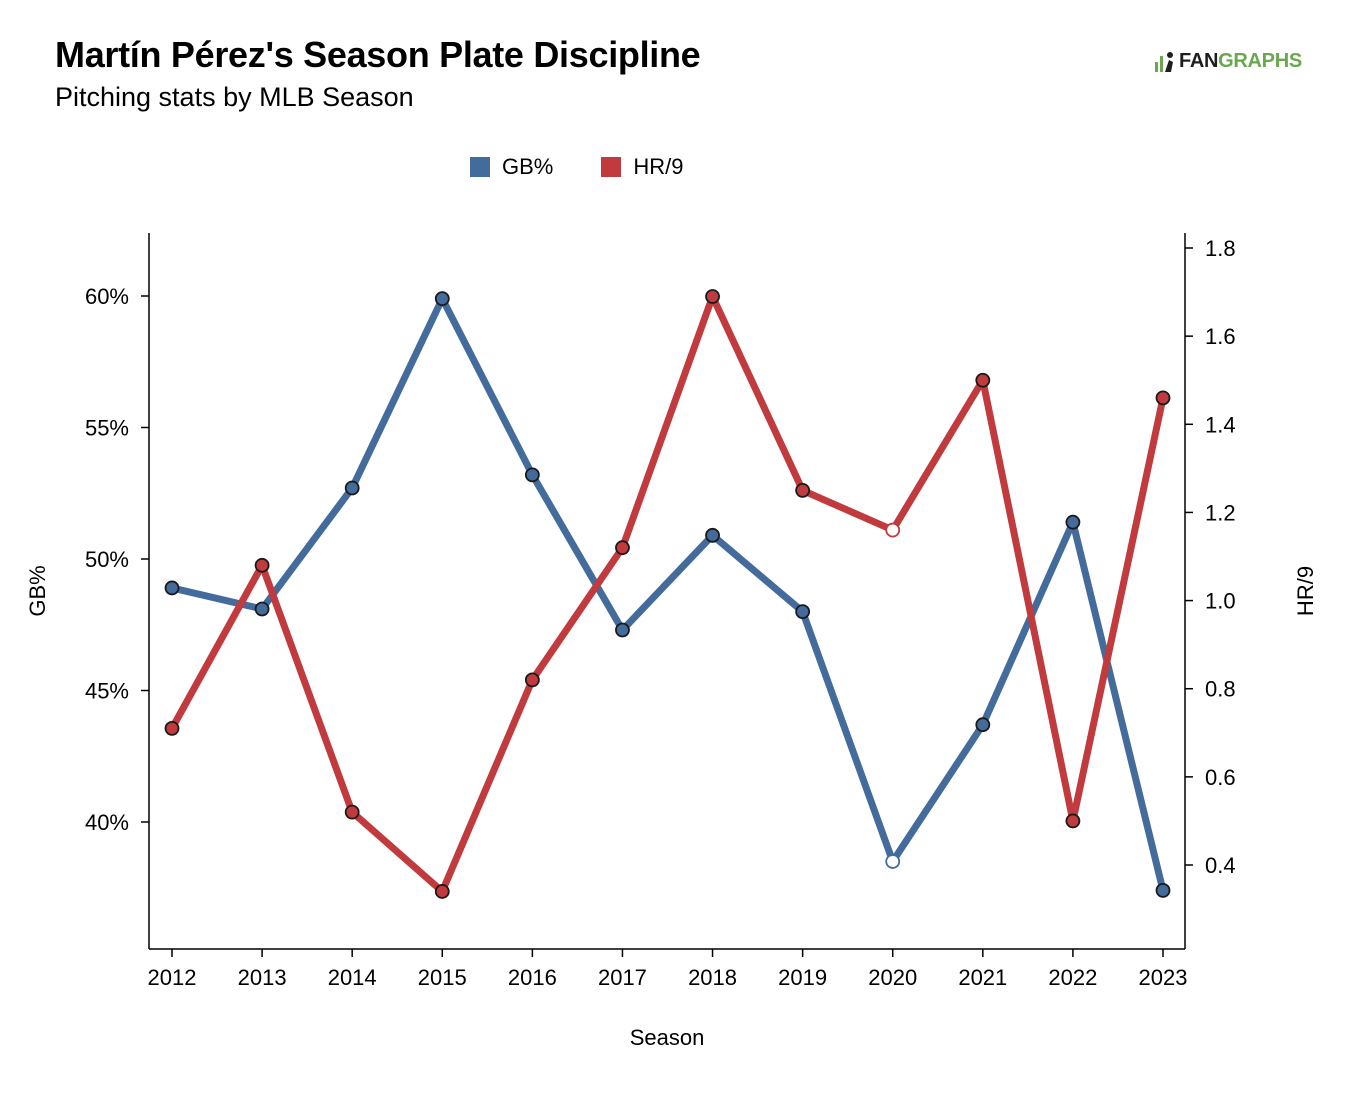  I want to click on y-right-tick-label: 1.8, so click(1220, 248).